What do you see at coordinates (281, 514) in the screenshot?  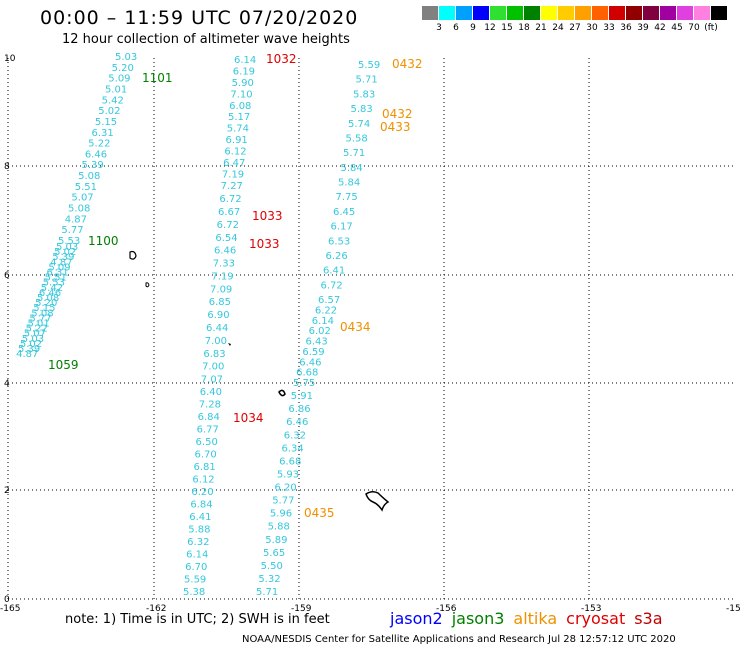 I see `wave-height-label: 5.96` at bounding box center [281, 514].